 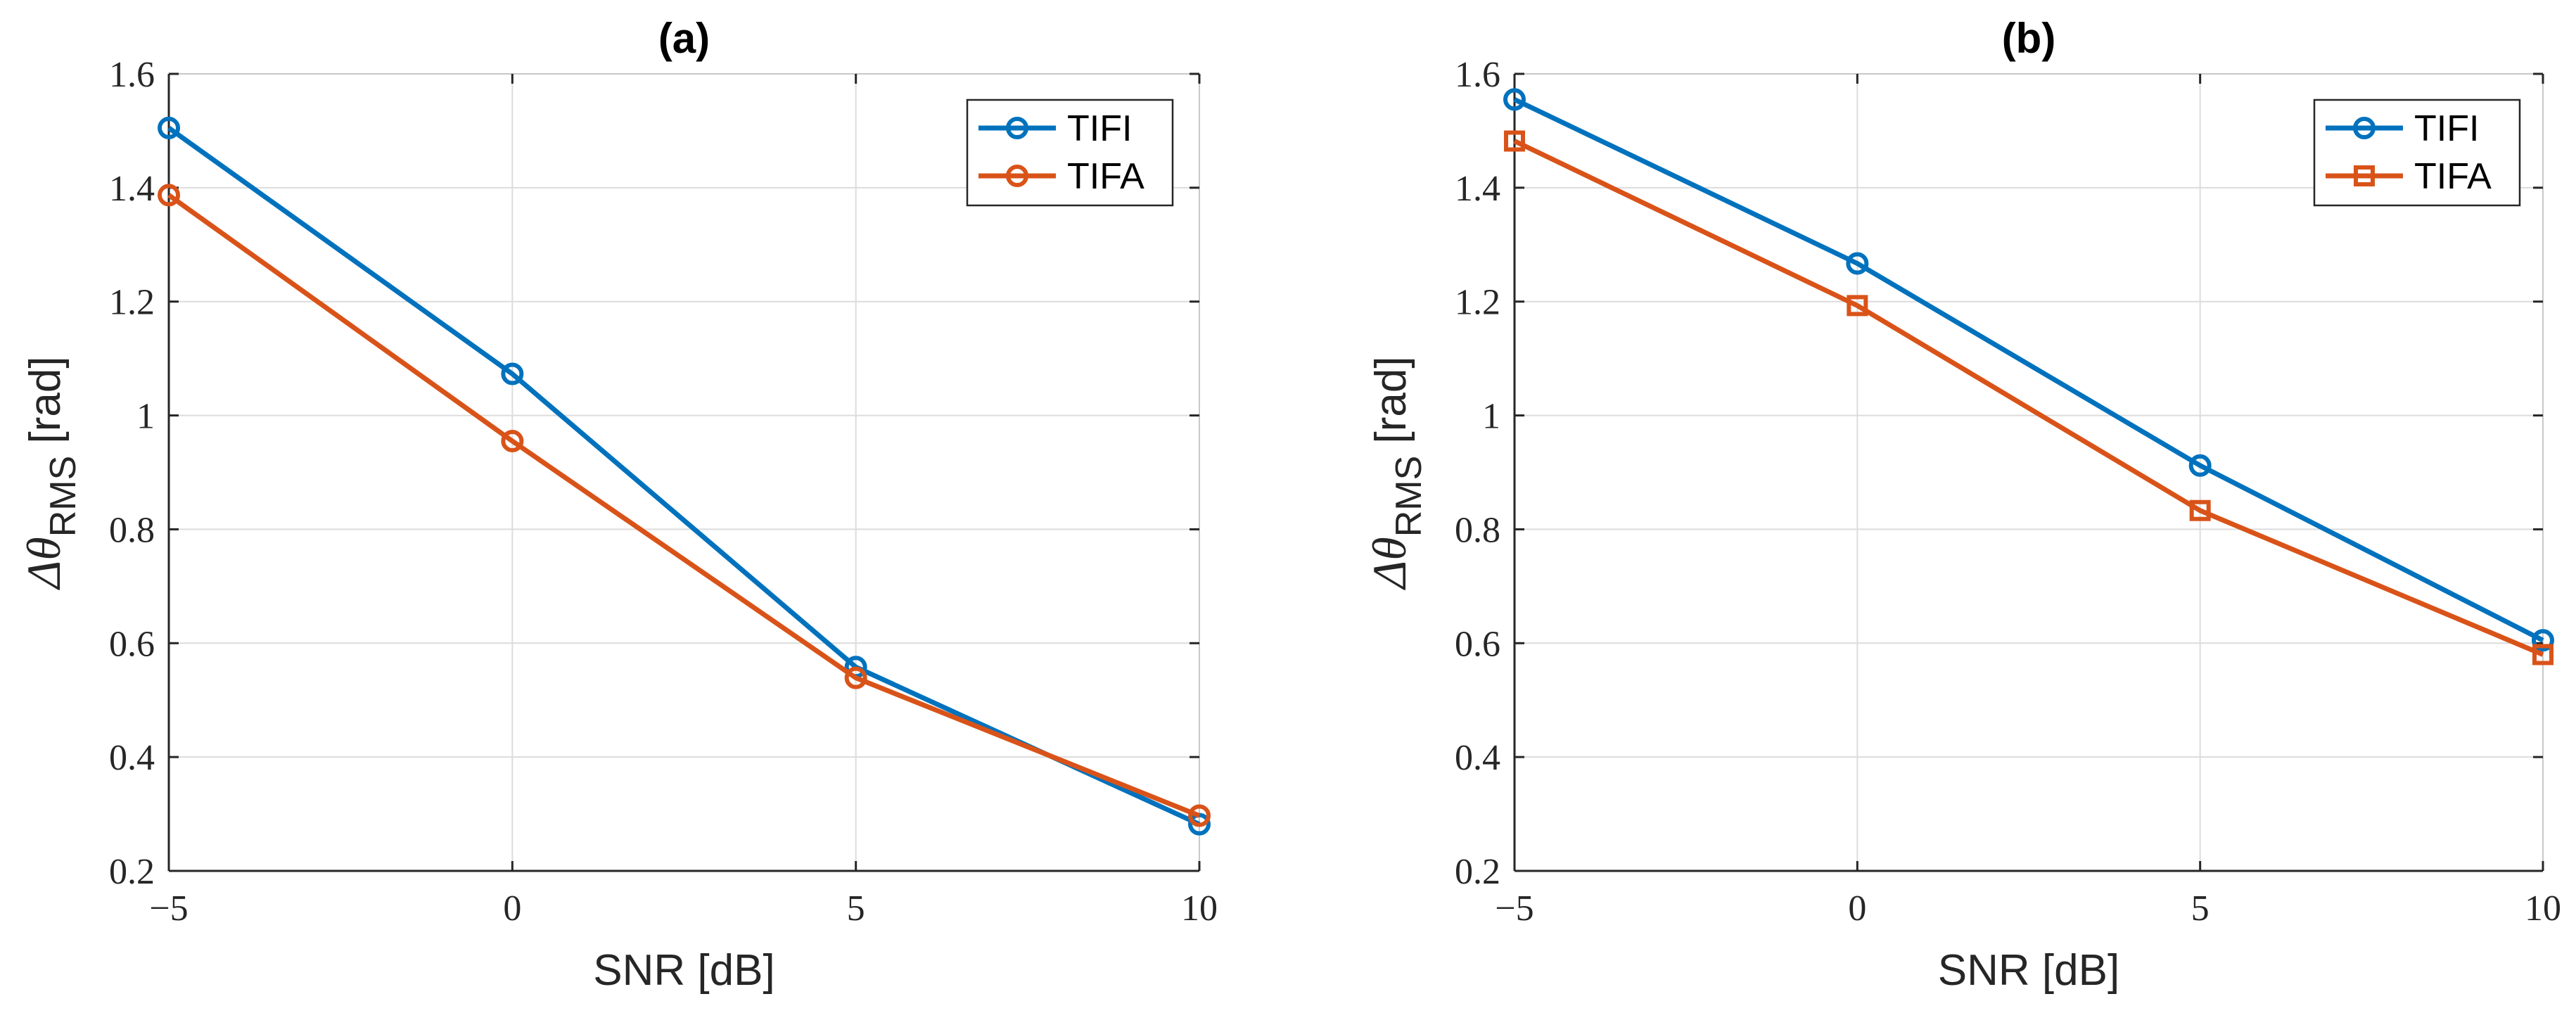 What do you see at coordinates (684, 39) in the screenshot?
I see `chart-title: (a)` at bounding box center [684, 39].